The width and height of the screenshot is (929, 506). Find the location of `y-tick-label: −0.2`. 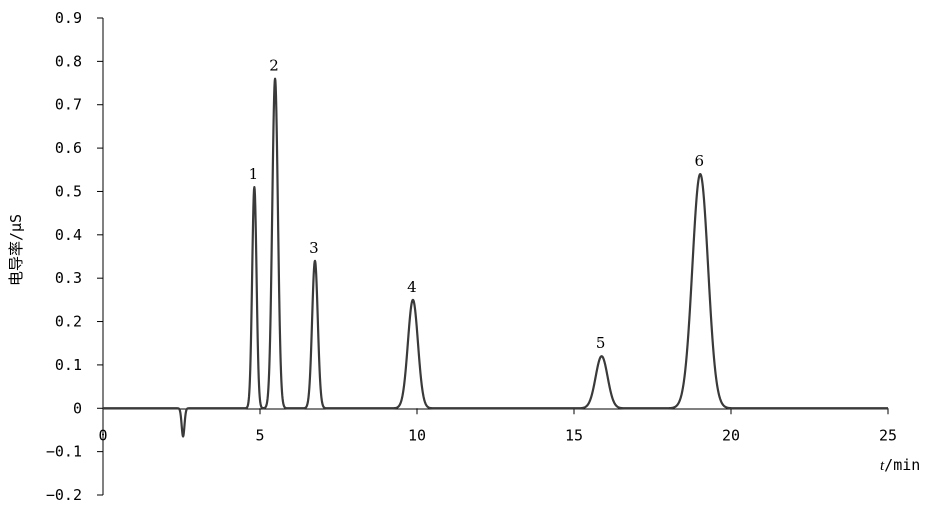

y-tick-label: −0.2 is located at coordinates (64, 495).